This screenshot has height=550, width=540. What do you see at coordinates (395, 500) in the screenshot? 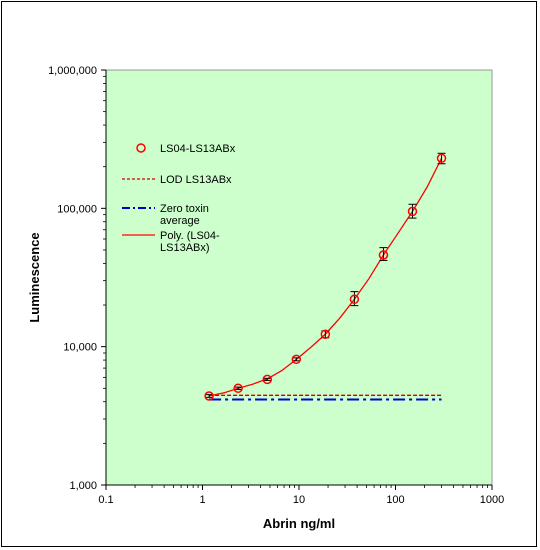
I see `x-tick-label: 100` at bounding box center [395, 500].